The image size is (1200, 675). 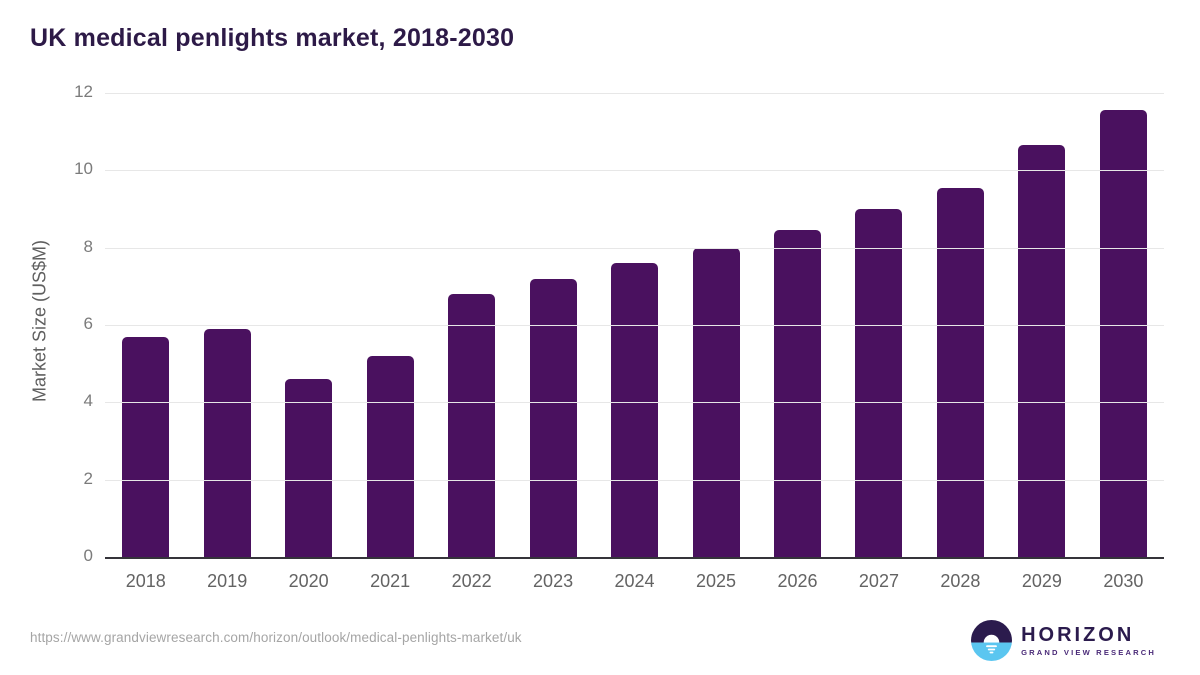 I want to click on x-tick-label-2026: 2026, so click(x=797, y=581).